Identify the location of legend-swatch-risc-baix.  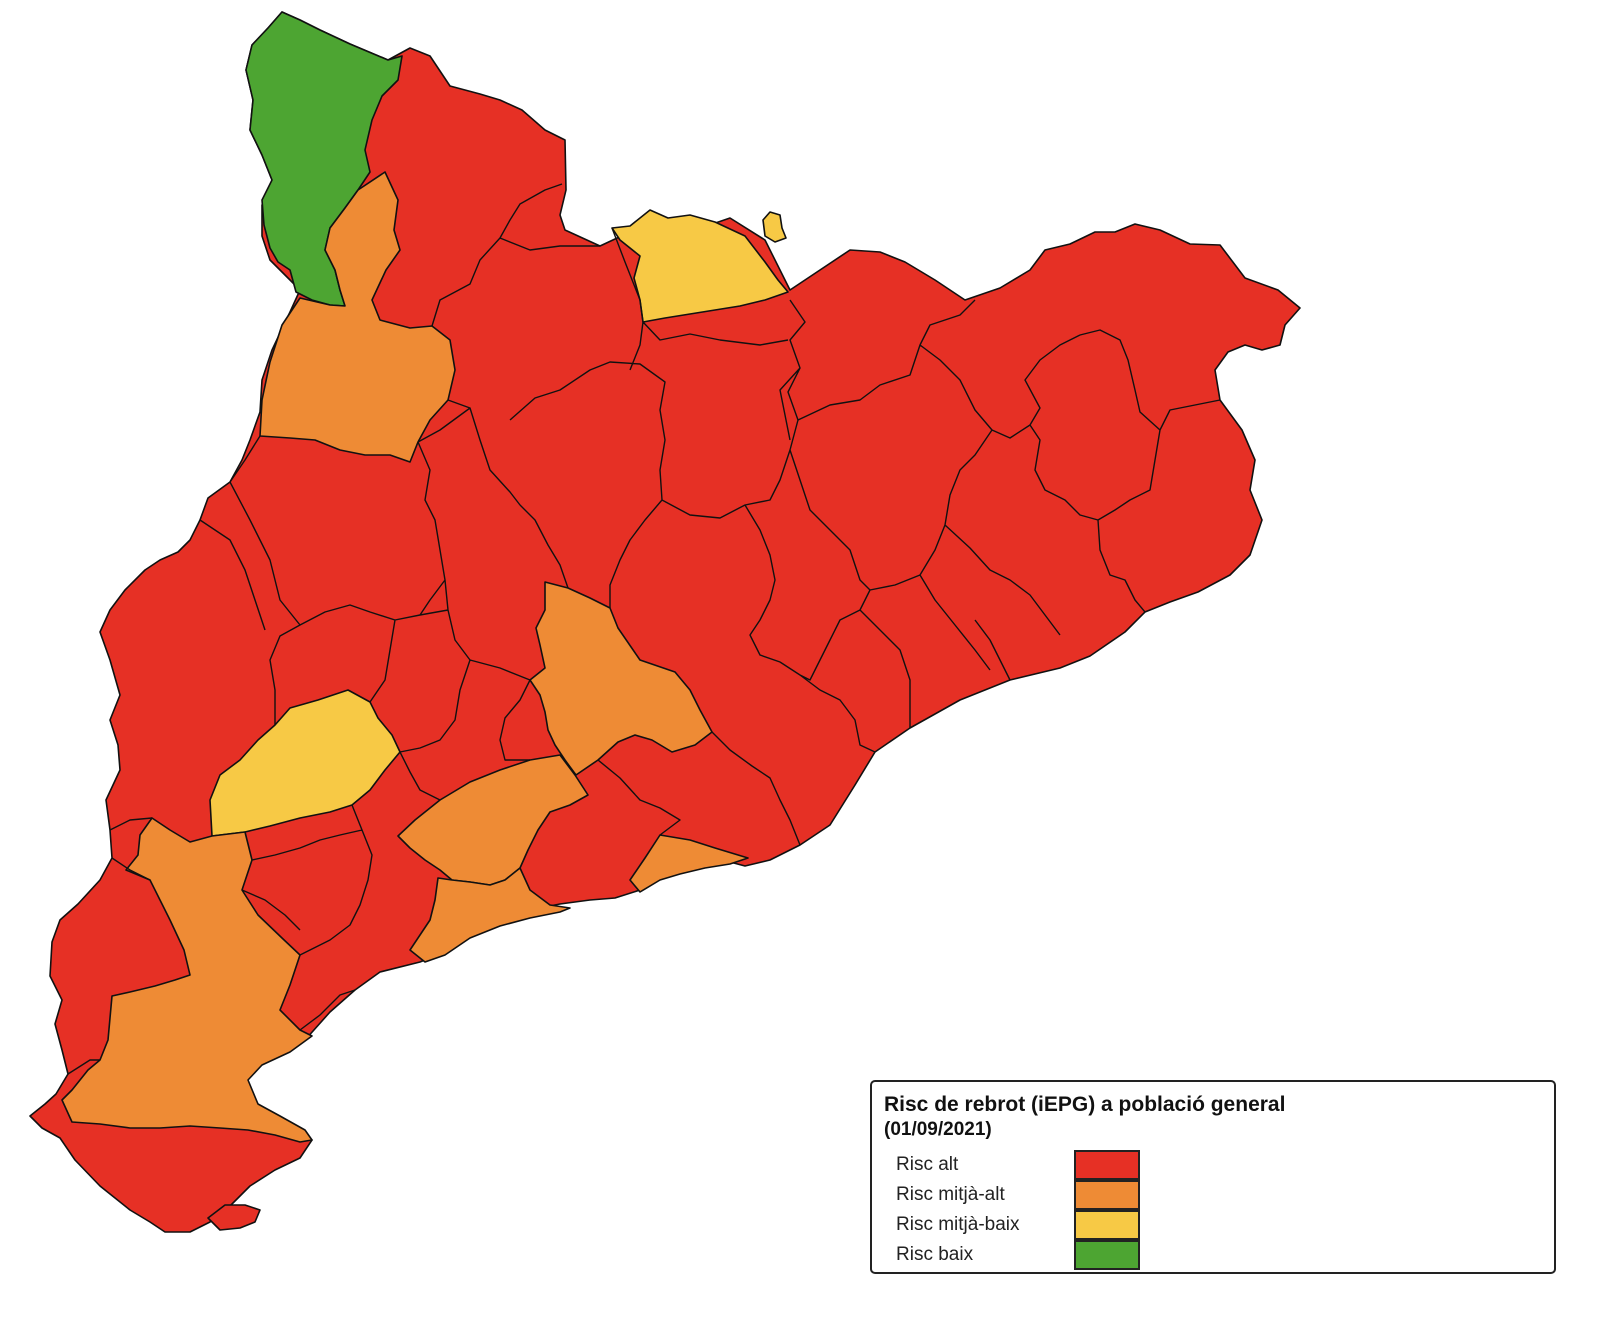
(1107, 1255).